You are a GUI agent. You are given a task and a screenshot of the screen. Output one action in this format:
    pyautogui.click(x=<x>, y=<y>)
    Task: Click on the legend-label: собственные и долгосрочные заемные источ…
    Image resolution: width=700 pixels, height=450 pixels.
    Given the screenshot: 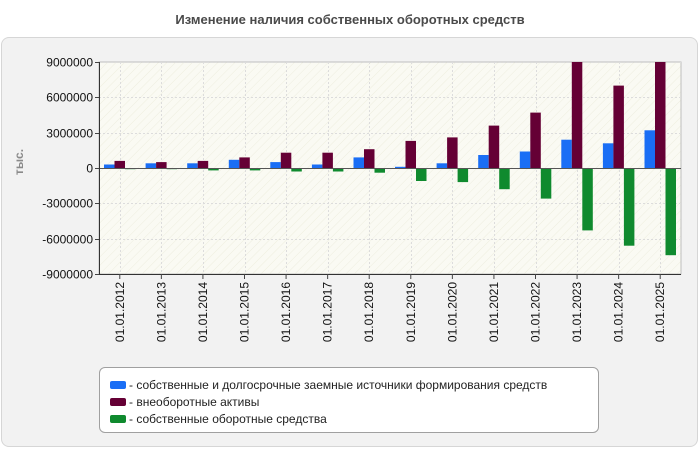 What is the action you would take?
    pyautogui.click(x=338, y=385)
    